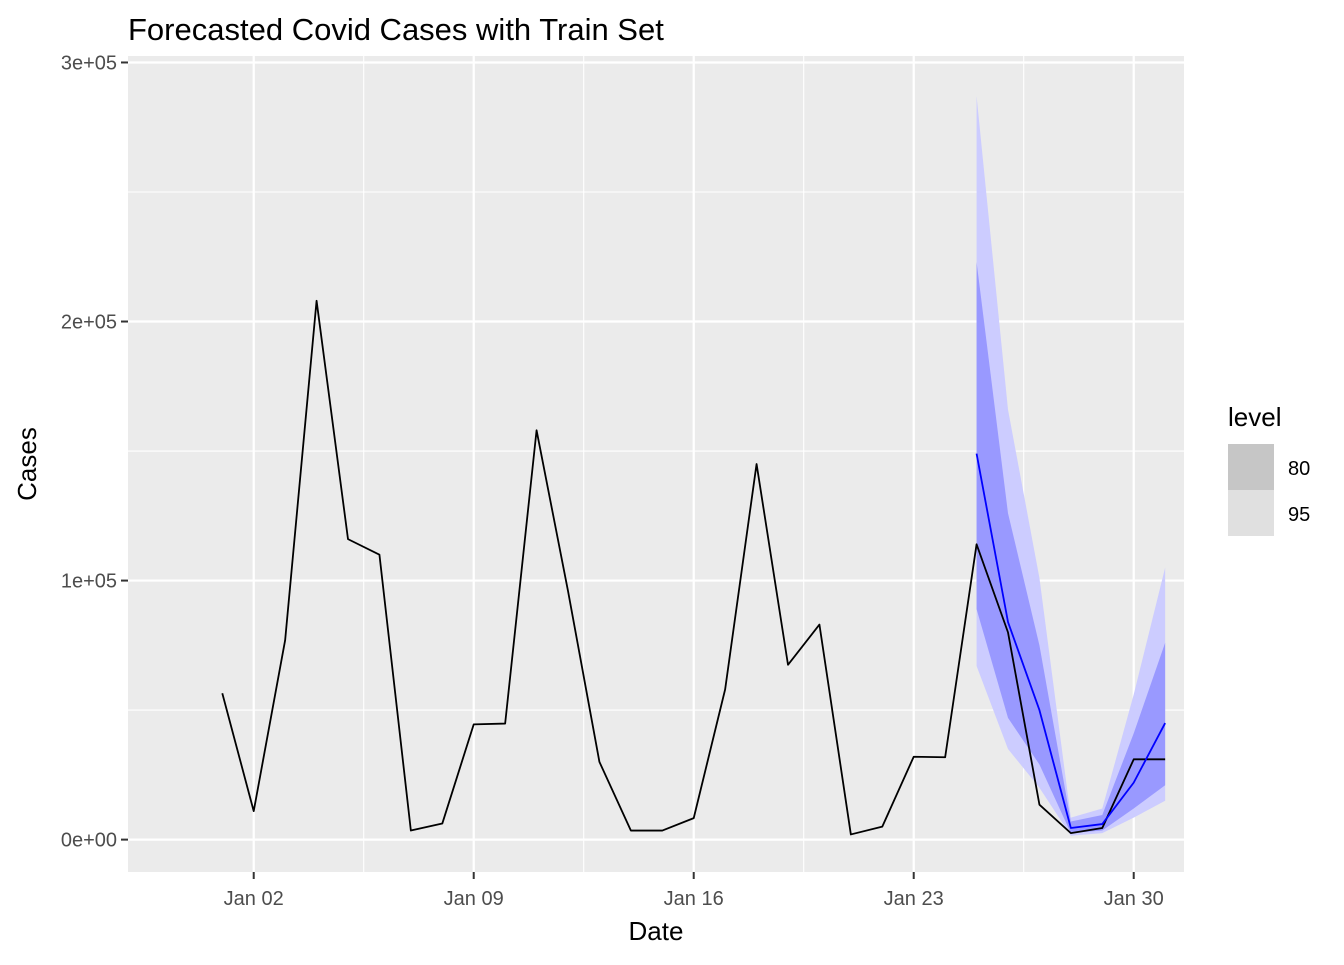 The width and height of the screenshot is (1344, 965). What do you see at coordinates (1299, 515) in the screenshot?
I see `legend-label-95: 95` at bounding box center [1299, 515].